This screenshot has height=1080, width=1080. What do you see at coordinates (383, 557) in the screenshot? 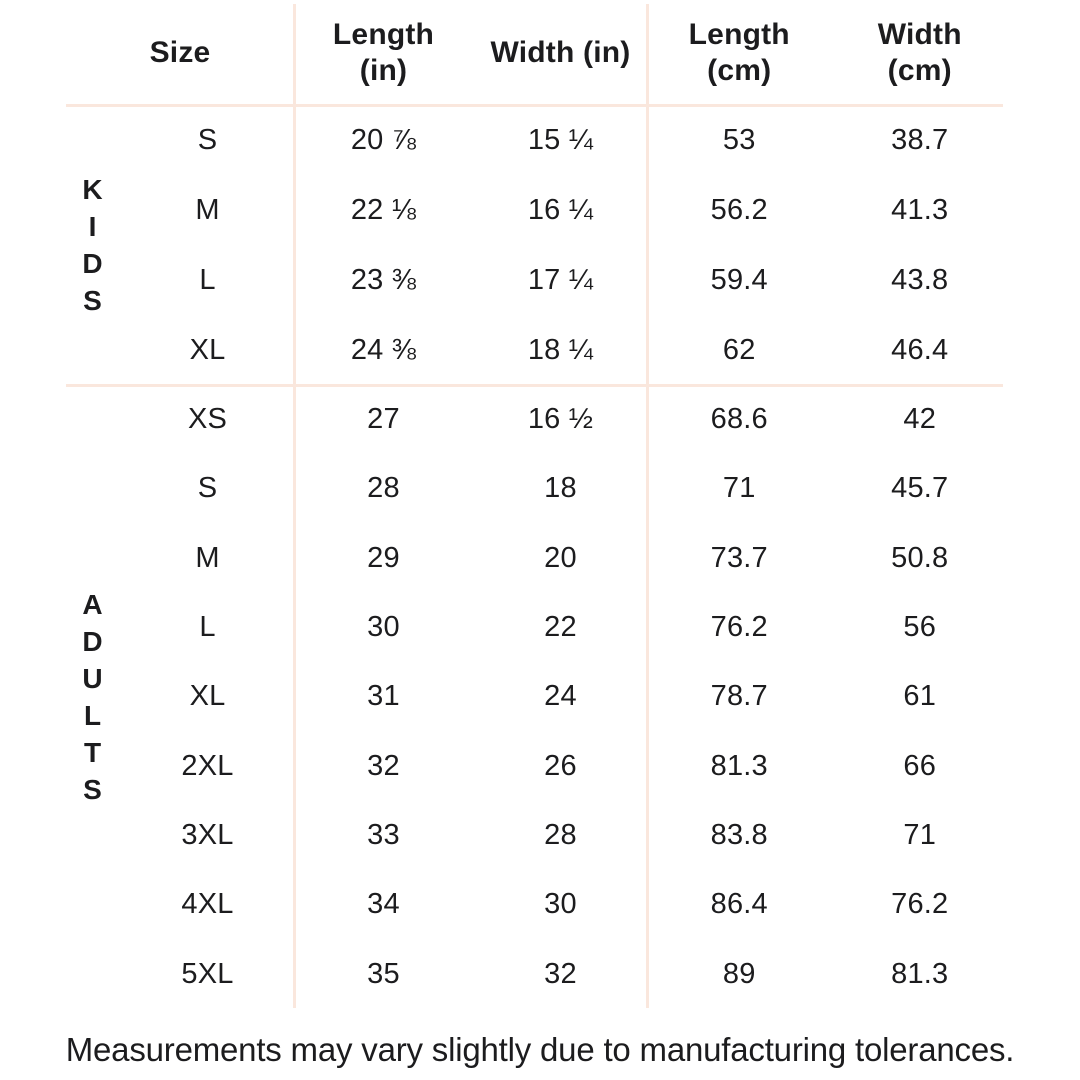
I see `cell-length-in: 29` at bounding box center [383, 557].